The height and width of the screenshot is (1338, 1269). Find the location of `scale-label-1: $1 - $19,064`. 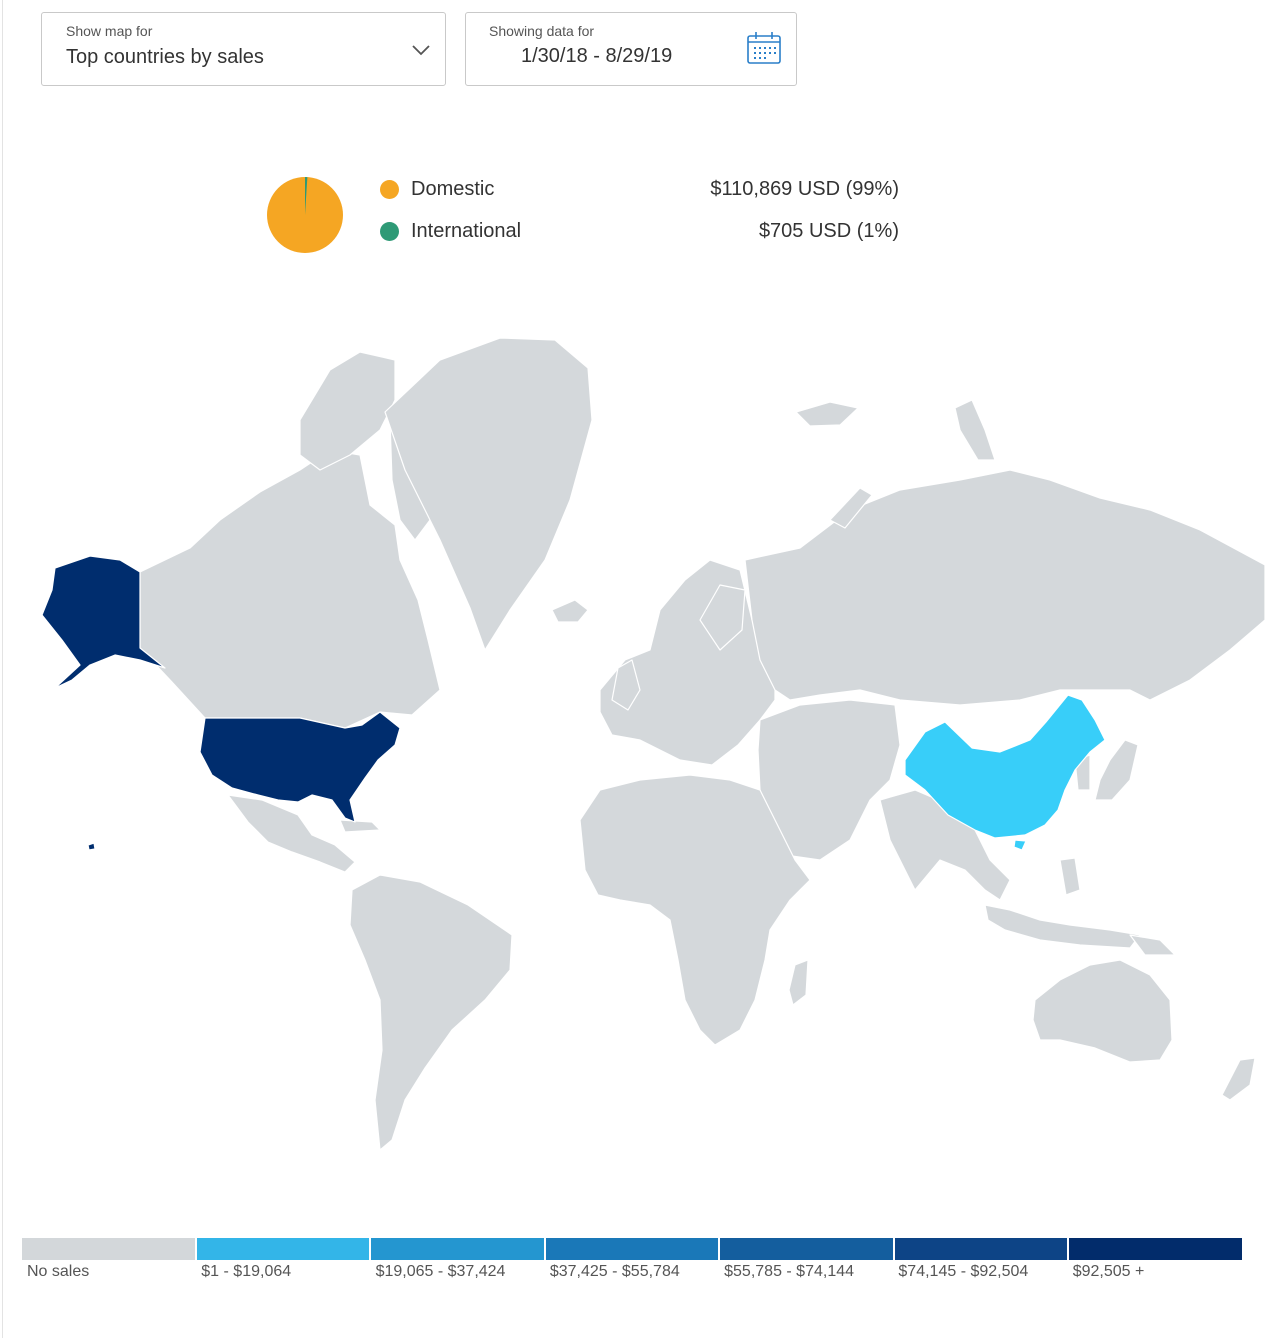

scale-label-1: $1 - $19,064 is located at coordinates (246, 1271).